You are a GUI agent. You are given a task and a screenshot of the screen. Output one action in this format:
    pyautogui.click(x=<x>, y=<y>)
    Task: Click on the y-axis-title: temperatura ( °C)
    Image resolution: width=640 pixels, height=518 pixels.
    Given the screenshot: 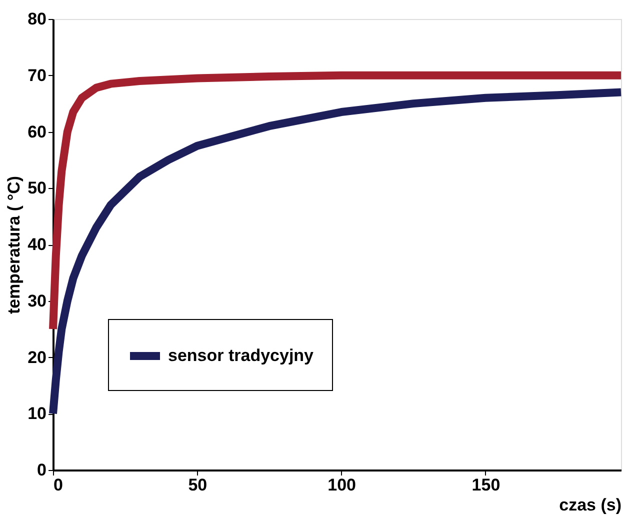 What is the action you would take?
    pyautogui.click(x=14, y=245)
    